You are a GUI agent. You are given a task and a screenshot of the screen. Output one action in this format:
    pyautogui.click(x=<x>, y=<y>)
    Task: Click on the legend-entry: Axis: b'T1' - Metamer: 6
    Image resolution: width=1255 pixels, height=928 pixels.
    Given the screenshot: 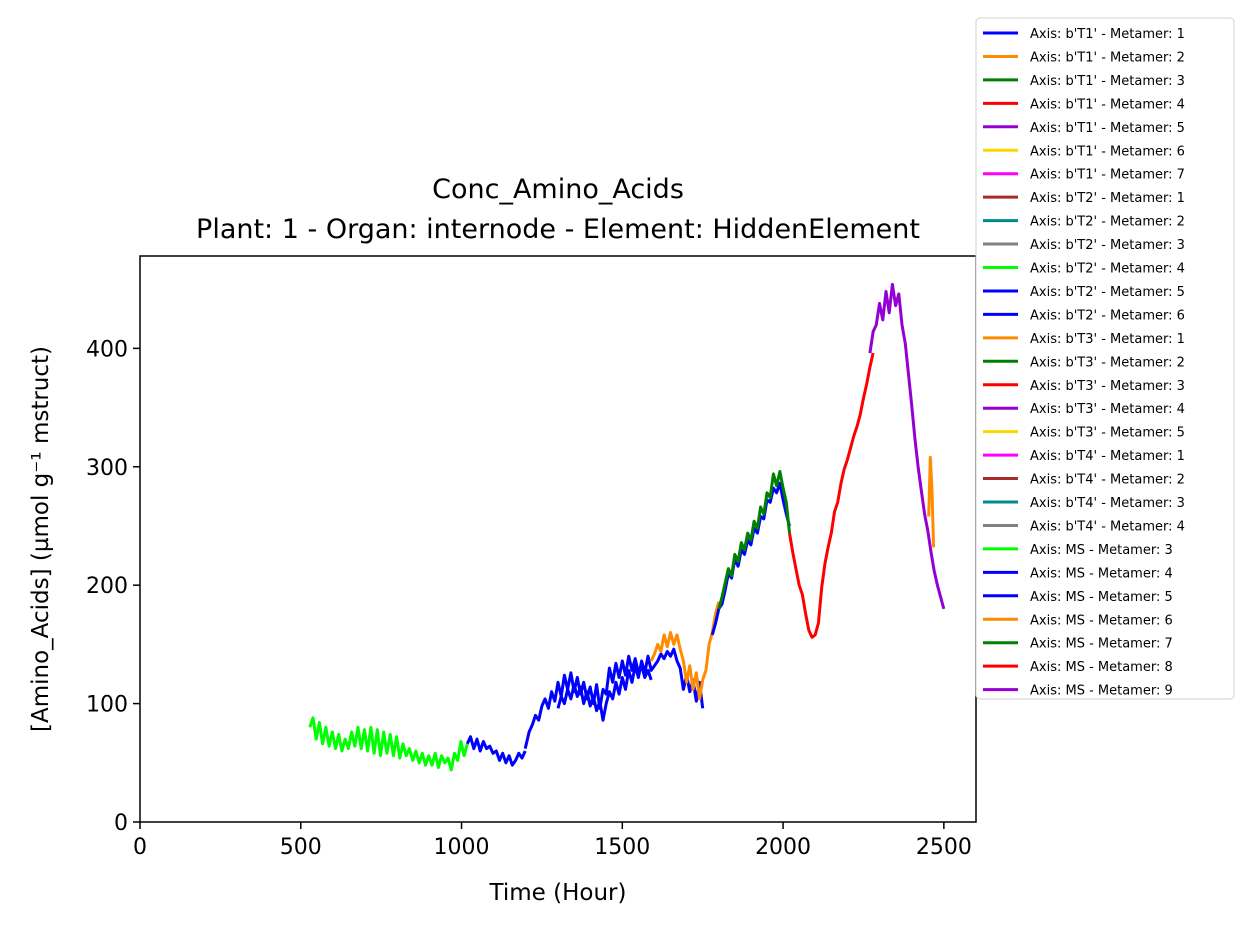 What is the action you would take?
    pyautogui.click(x=1084, y=151)
    